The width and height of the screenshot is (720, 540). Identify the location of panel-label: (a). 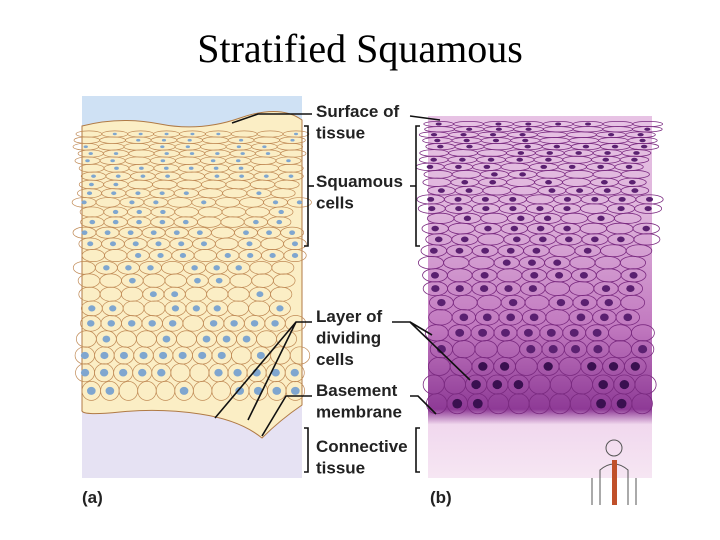
(92, 497).